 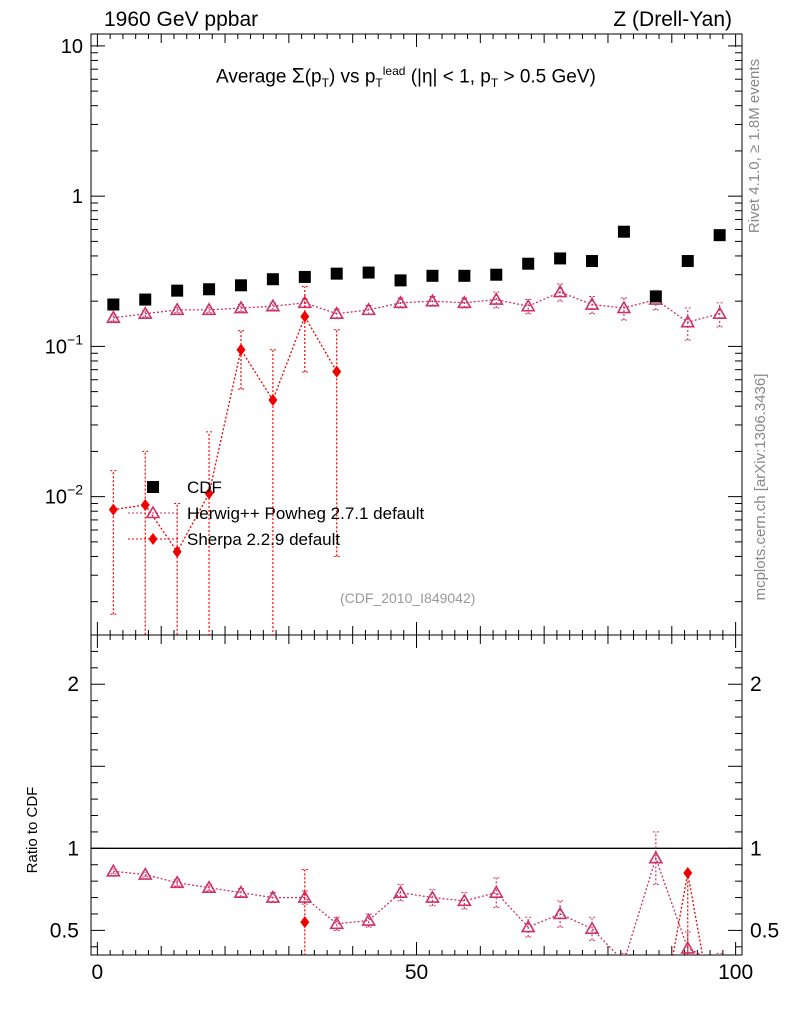 What do you see at coordinates (153, 487) in the screenshot?
I see `legend-marker-cdf` at bounding box center [153, 487].